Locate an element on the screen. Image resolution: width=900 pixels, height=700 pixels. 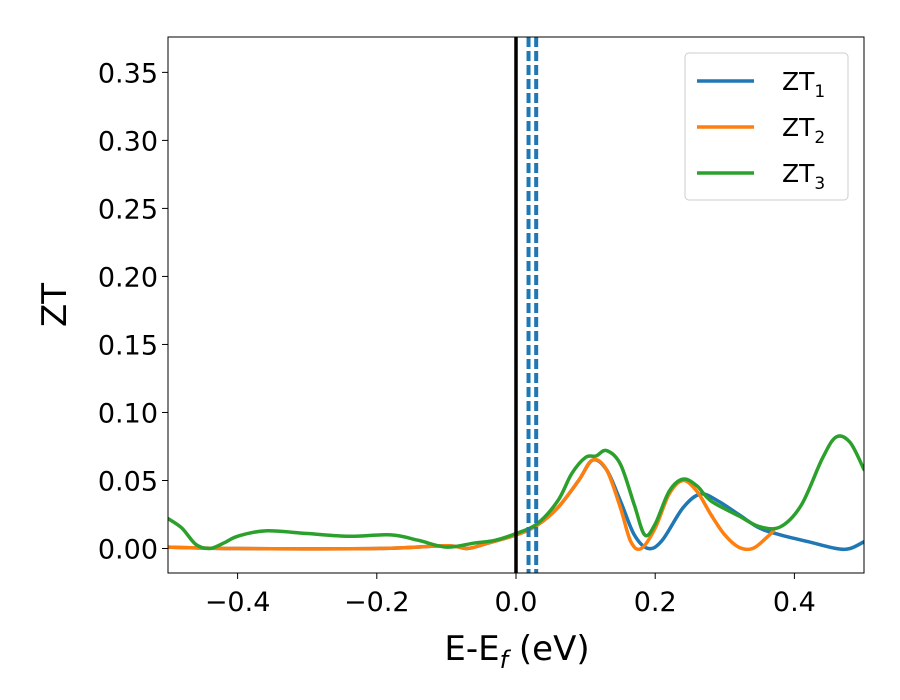
legend: ZT1 ZT2 ZT3 is located at coordinates (766, 126).